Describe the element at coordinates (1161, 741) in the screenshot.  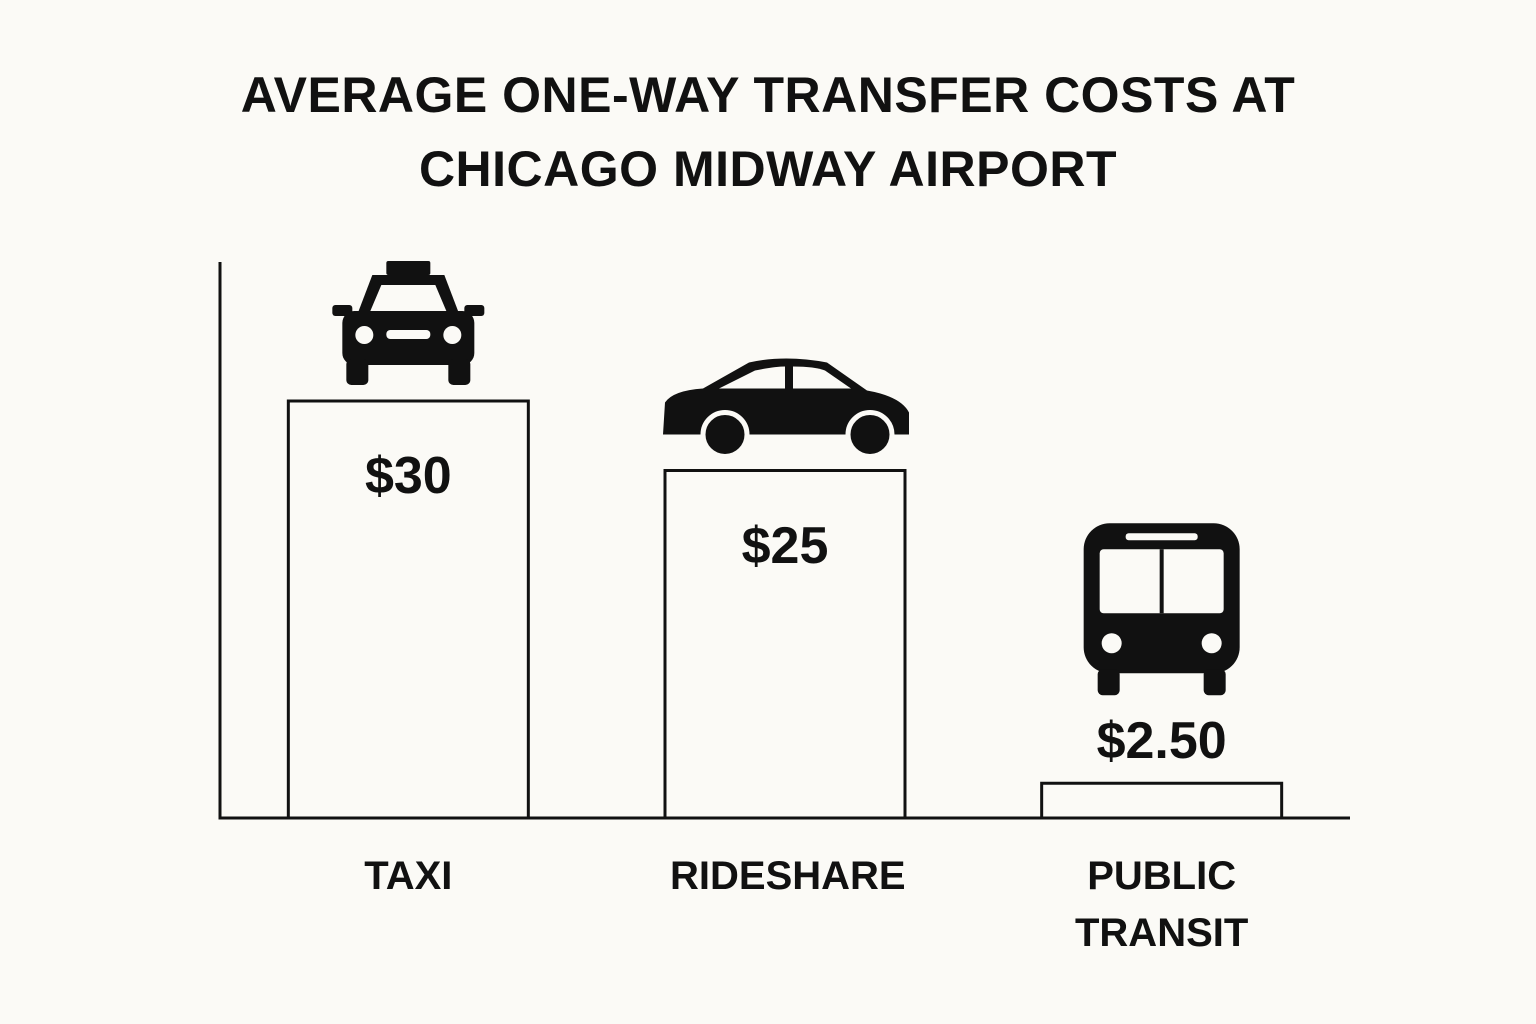
I see `value-label: $2.50` at that location.